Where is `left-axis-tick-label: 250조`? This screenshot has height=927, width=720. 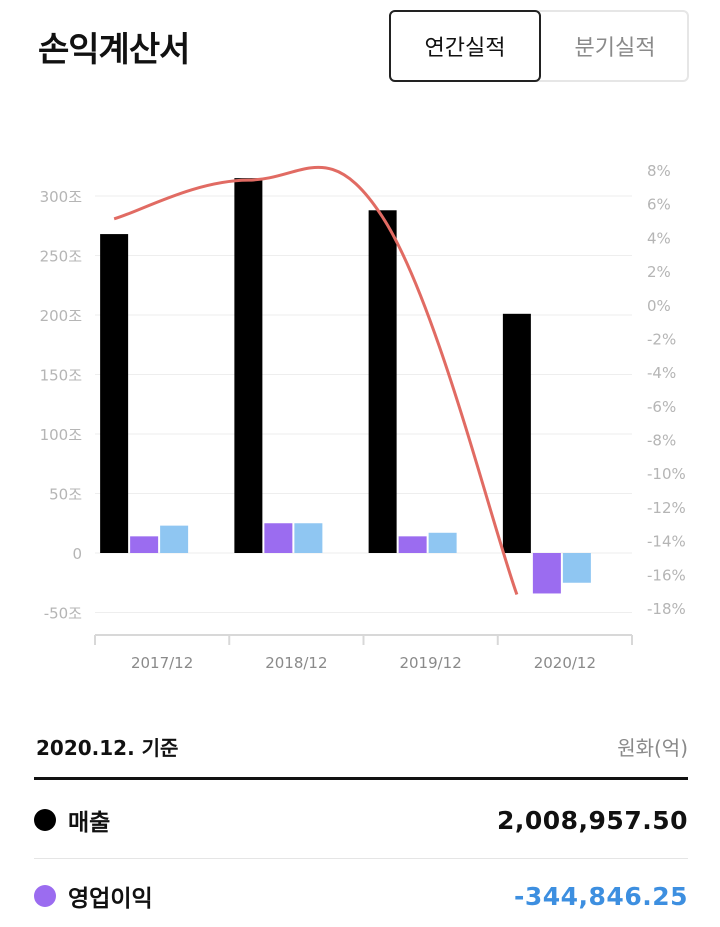
left-axis-tick-label: 250조 is located at coordinates (61, 257).